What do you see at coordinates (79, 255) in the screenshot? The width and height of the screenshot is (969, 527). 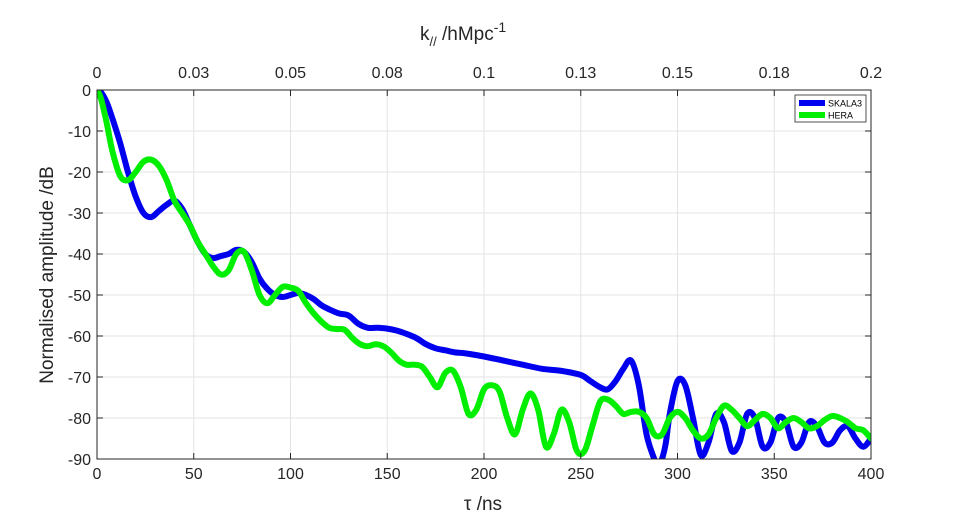 I see `y-tick-label: -40` at bounding box center [79, 255].